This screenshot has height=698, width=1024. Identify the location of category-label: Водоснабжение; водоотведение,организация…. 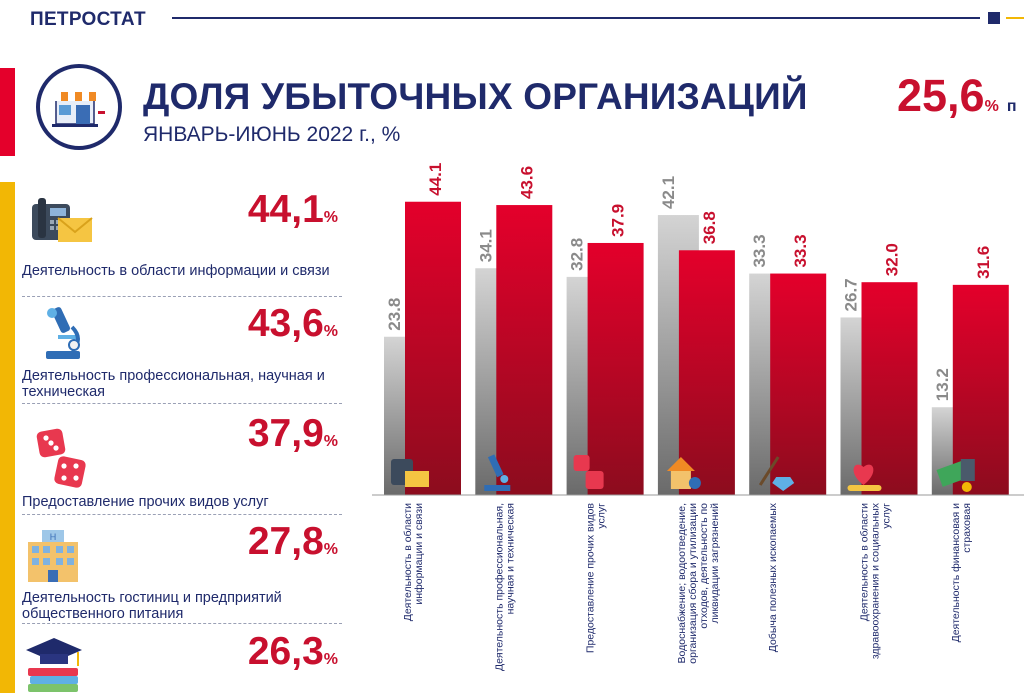
(698, 583).